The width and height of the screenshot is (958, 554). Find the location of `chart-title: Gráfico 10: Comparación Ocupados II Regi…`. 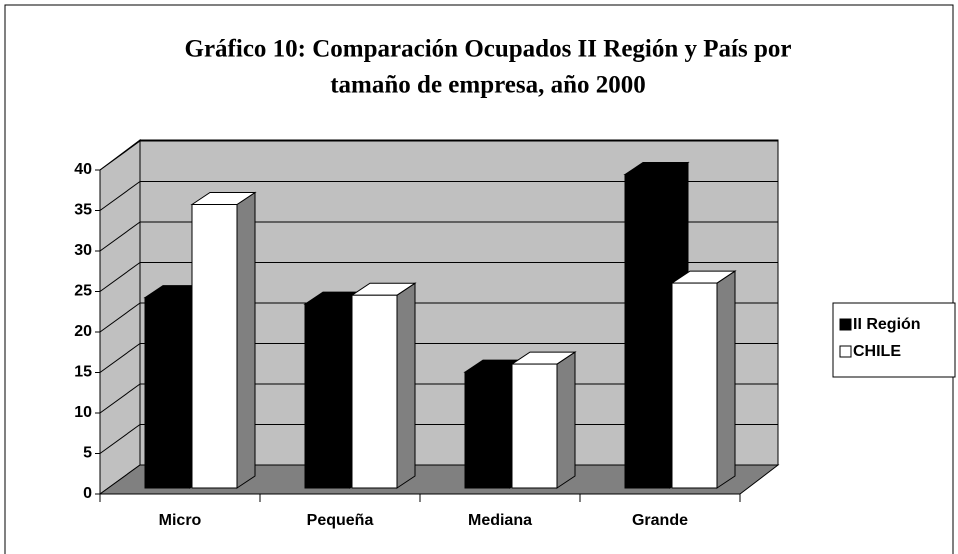

chart-title: Gráfico 10: Comparación Ocupados II Regi… is located at coordinates (488, 49).